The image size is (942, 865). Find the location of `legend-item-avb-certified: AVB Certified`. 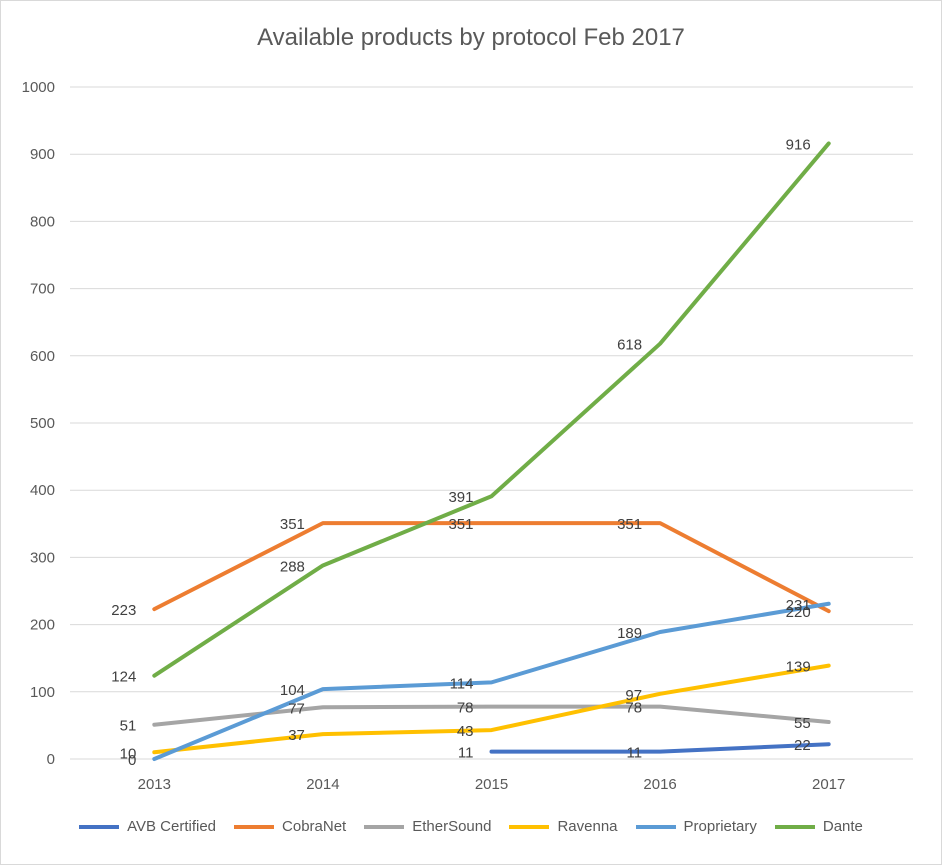

legend-item-avb-certified: AVB Certified is located at coordinates (147, 826).